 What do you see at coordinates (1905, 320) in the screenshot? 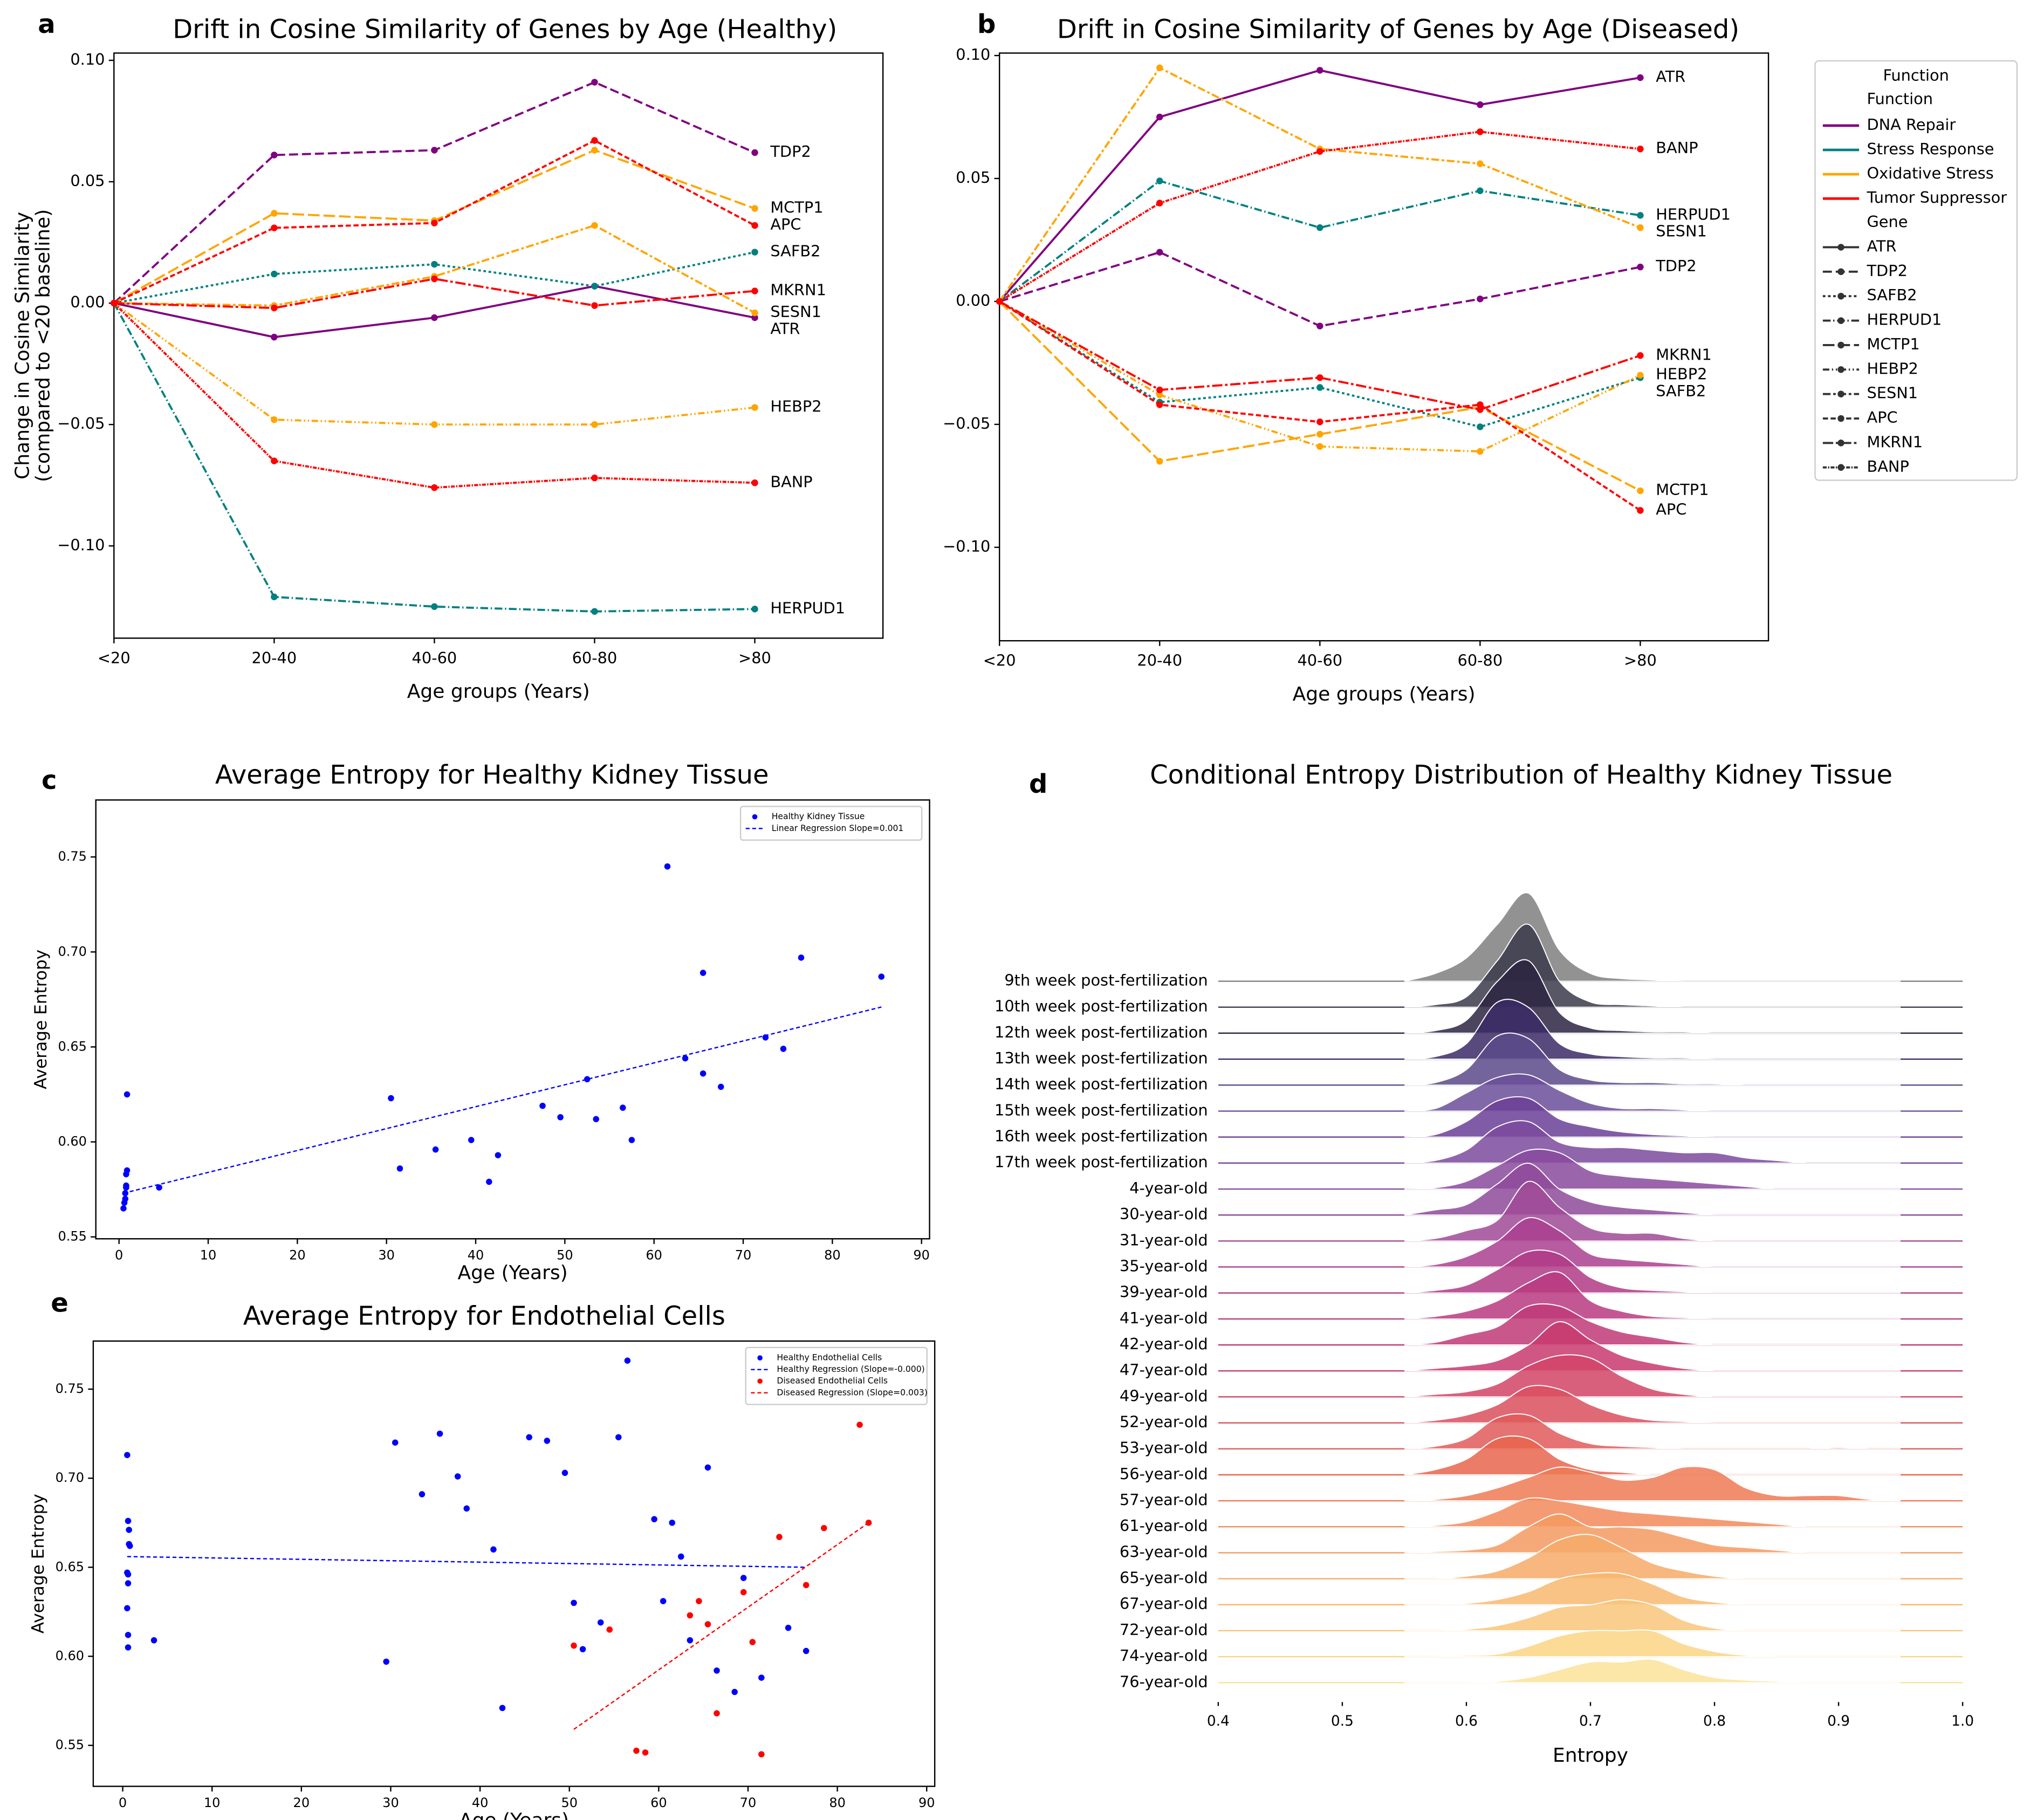
I see `legend-label: HERPUD1` at bounding box center [1905, 320].